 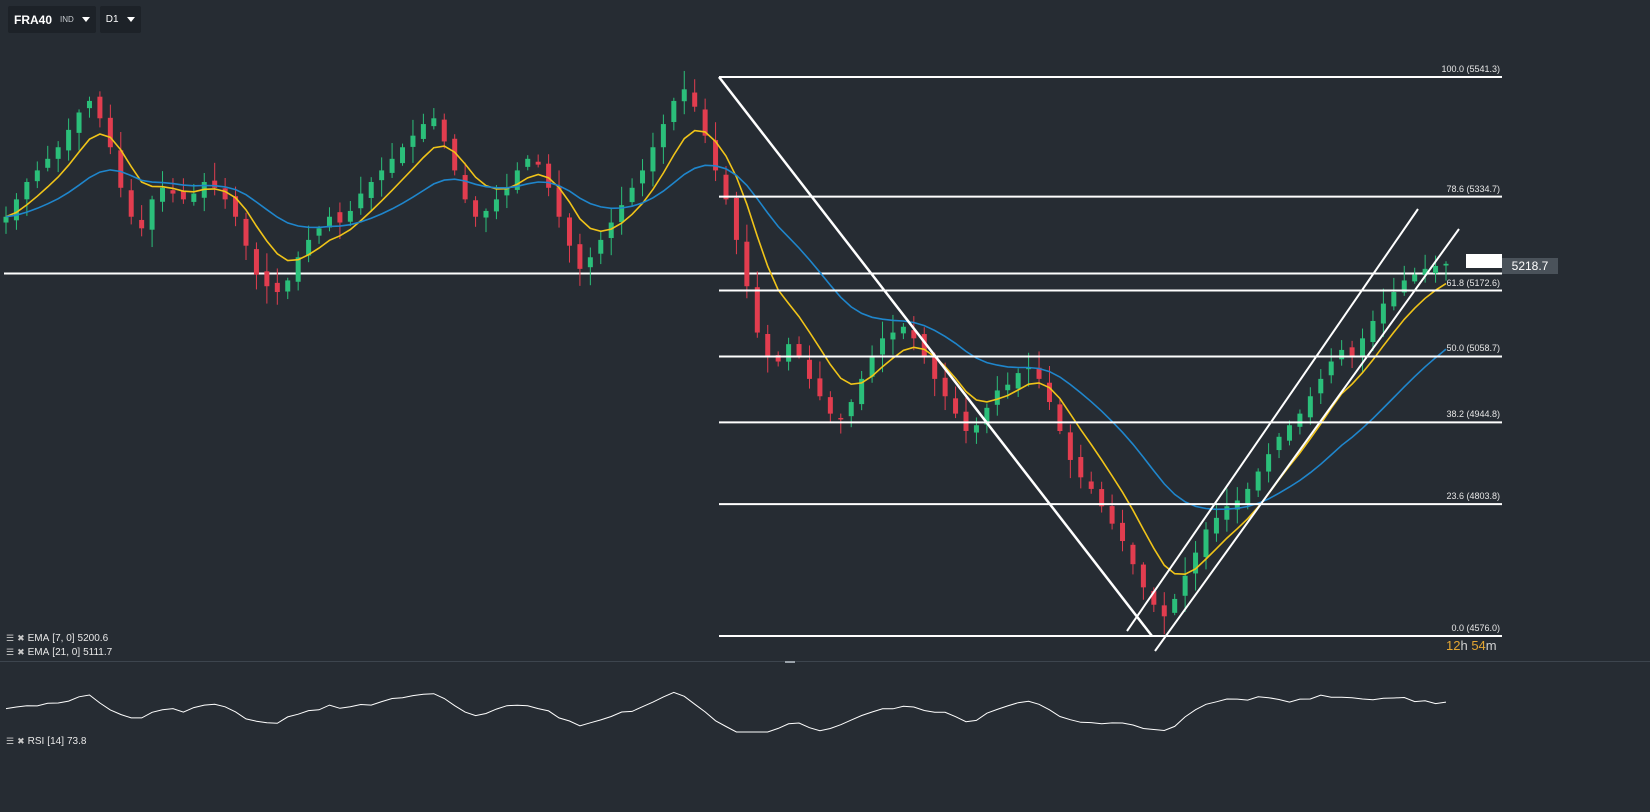 What do you see at coordinates (1453, 645) in the screenshot?
I see `countdown-hours: 12` at bounding box center [1453, 645].